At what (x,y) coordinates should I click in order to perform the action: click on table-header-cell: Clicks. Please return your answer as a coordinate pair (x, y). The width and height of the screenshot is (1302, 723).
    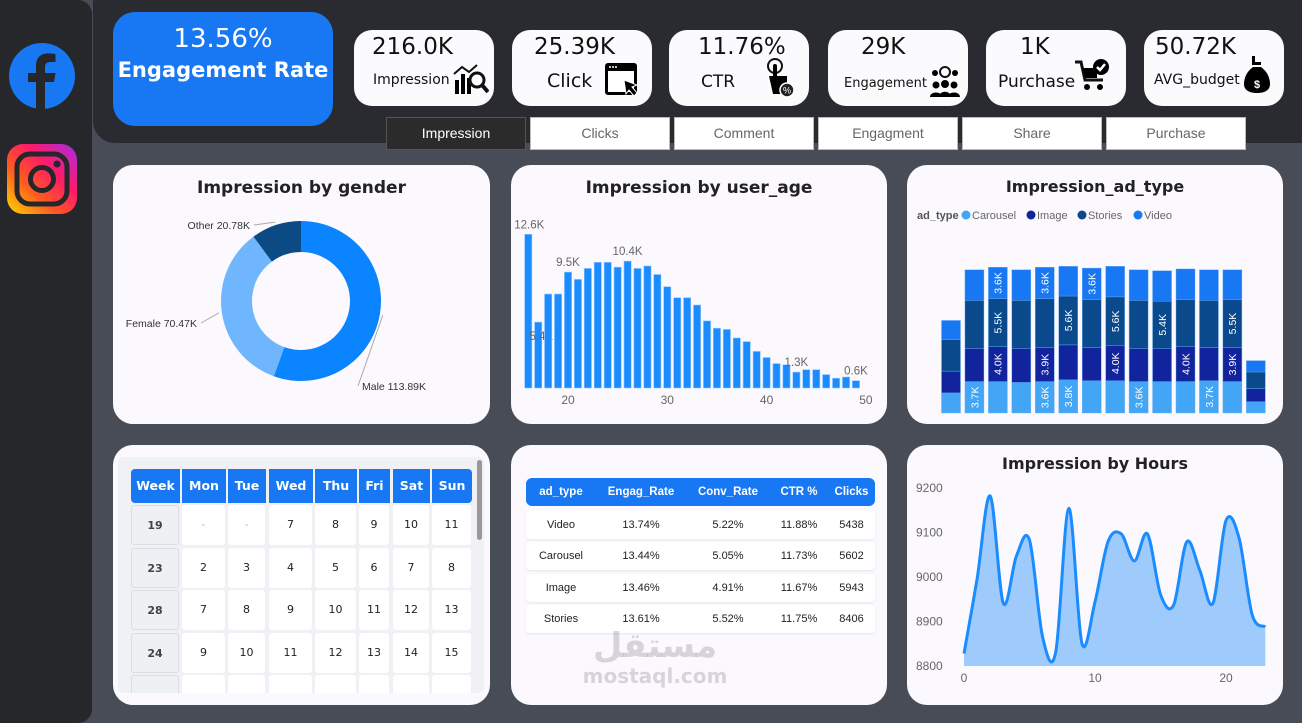
    Looking at the image, I should click on (851, 492).